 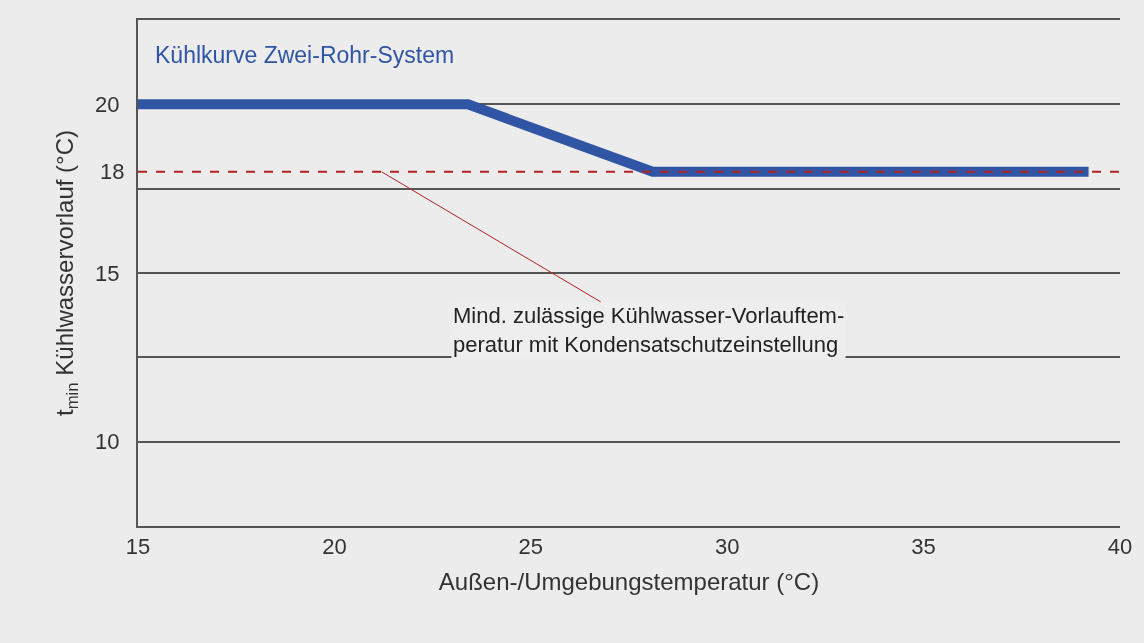 What do you see at coordinates (107, 442) in the screenshot?
I see `y-tick-label: 10` at bounding box center [107, 442].